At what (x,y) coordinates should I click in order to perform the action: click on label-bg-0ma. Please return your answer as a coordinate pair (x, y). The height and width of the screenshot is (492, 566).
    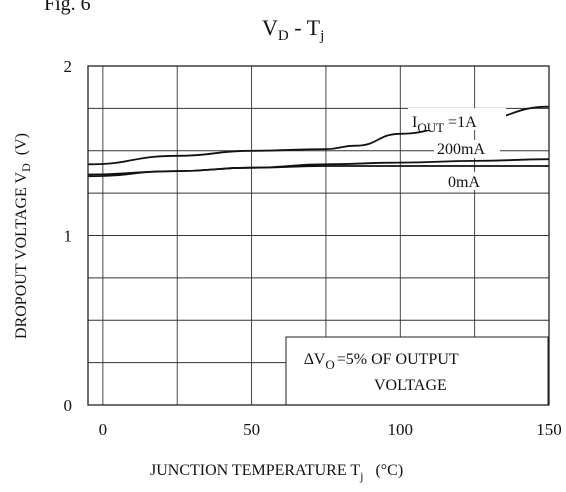
    Looking at the image, I should click on (465, 181).